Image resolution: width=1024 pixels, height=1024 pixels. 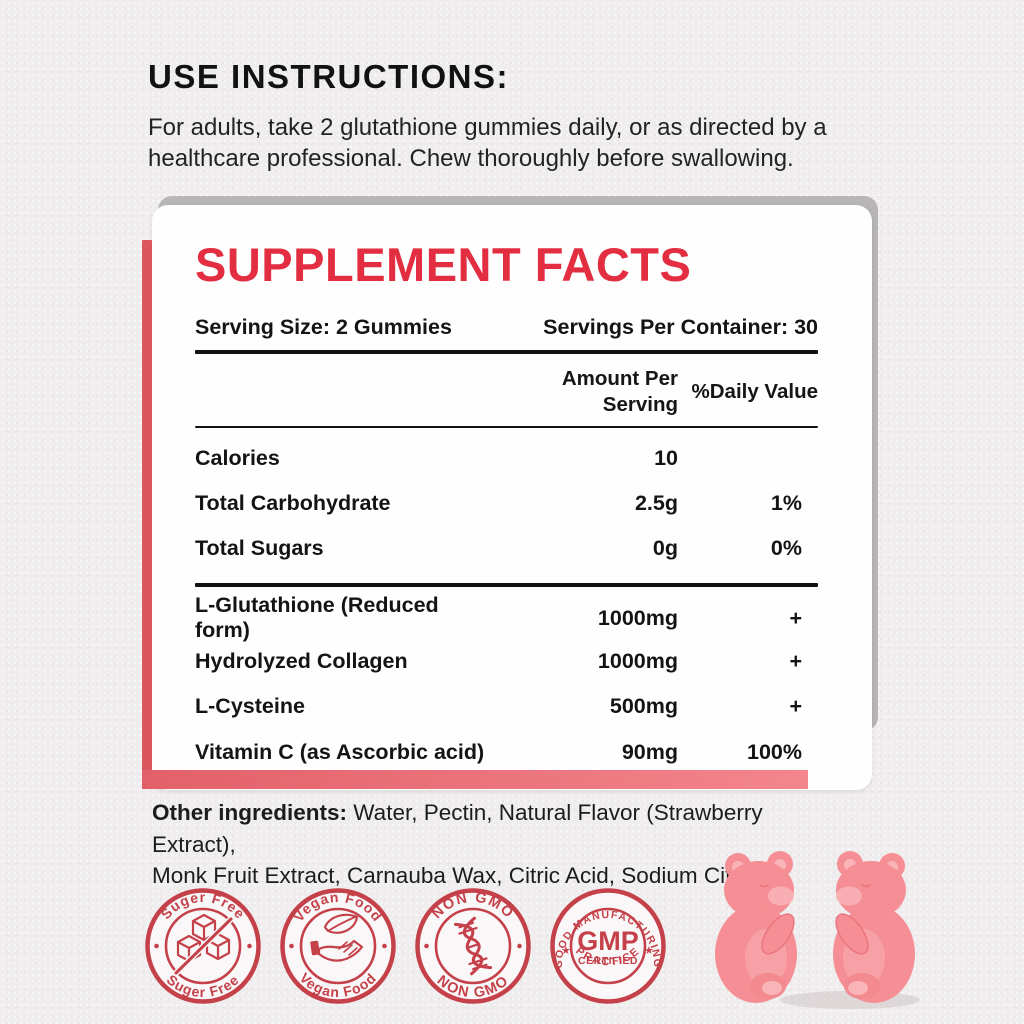 What do you see at coordinates (758, 927) in the screenshot?
I see `gummy-bear-left` at bounding box center [758, 927].